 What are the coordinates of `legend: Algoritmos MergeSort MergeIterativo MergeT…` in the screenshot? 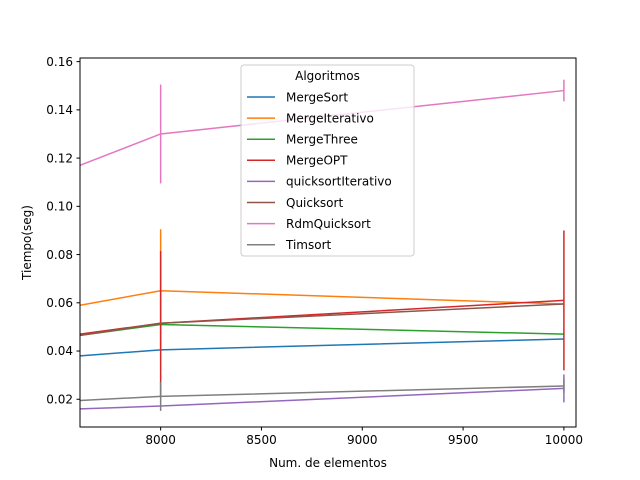 It's located at (327, 160).